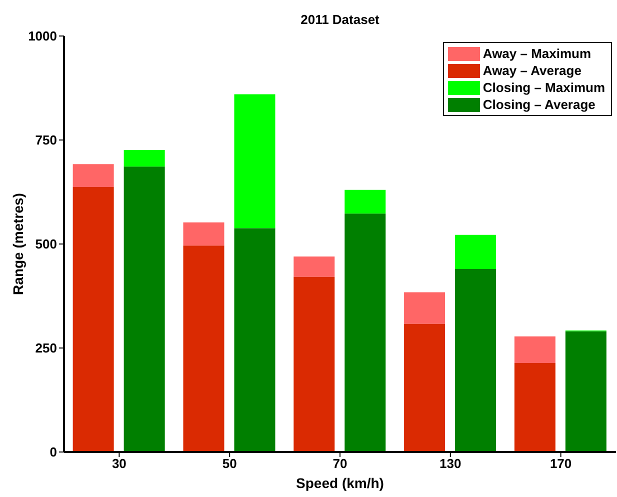  Describe the element at coordinates (539, 104) in the screenshot. I see `legend-label: Closing – Average` at that location.